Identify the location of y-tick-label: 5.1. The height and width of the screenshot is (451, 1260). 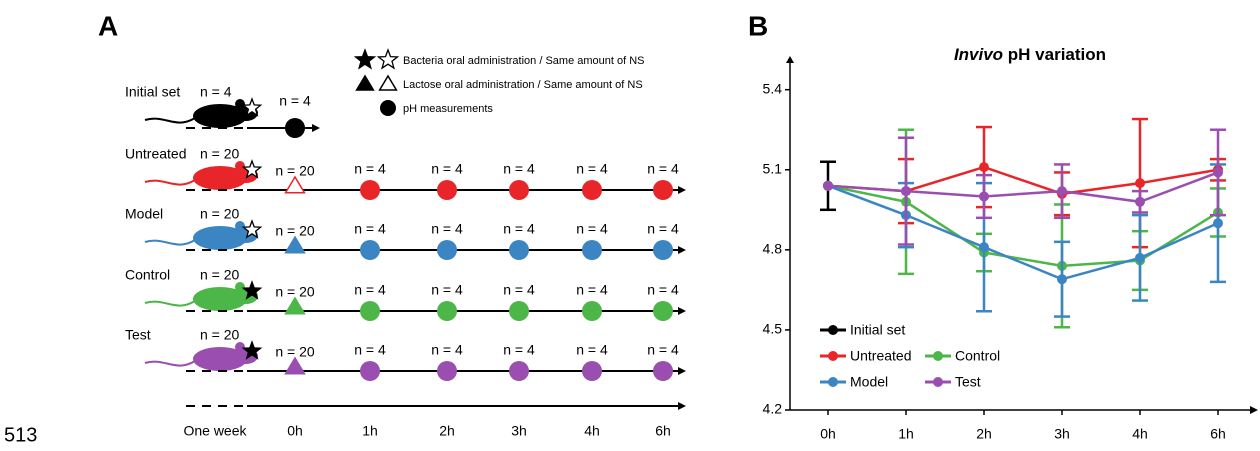
(773, 168).